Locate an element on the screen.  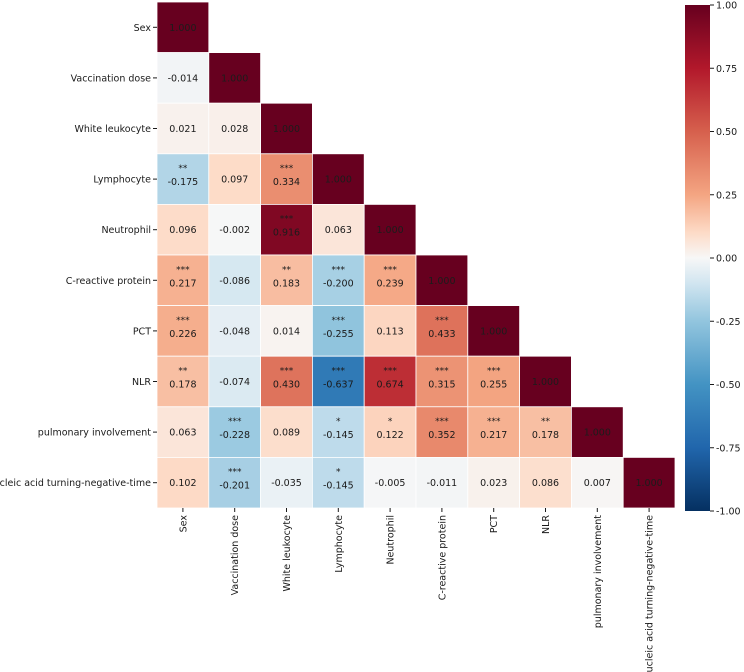
value-label: 0.255 is located at coordinates (493, 385).